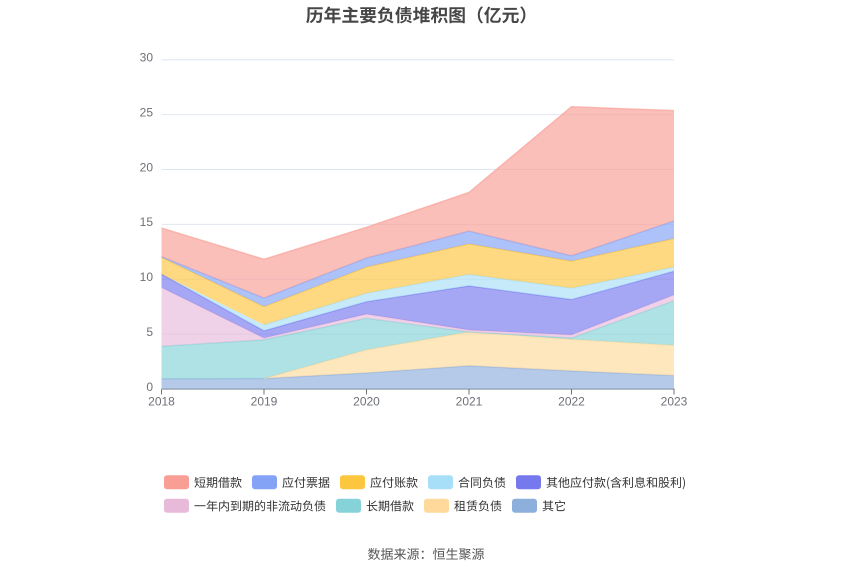 The height and width of the screenshot is (580, 850). Describe the element at coordinates (469, 402) in the screenshot. I see `svg-text: 2021` at that location.